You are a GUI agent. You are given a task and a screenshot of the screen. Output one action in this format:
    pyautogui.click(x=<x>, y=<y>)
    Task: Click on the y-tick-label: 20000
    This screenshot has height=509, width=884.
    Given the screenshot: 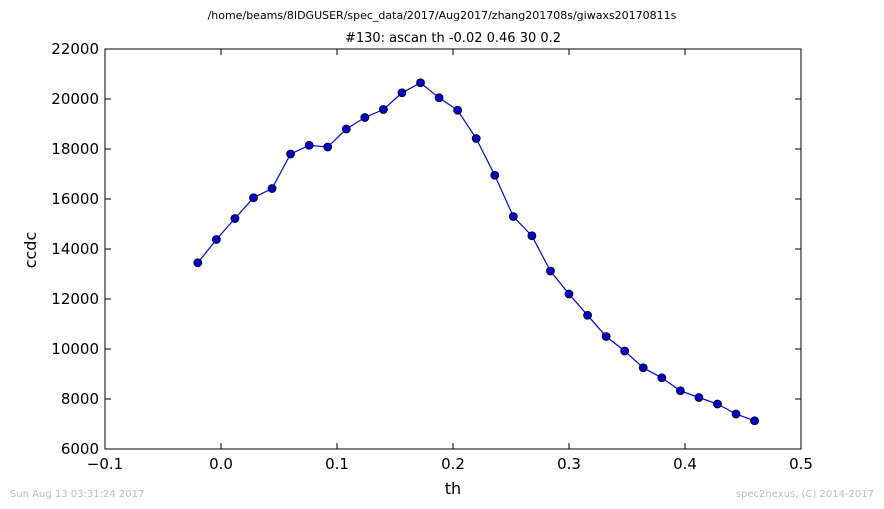 What is the action you would take?
    pyautogui.click(x=75, y=99)
    